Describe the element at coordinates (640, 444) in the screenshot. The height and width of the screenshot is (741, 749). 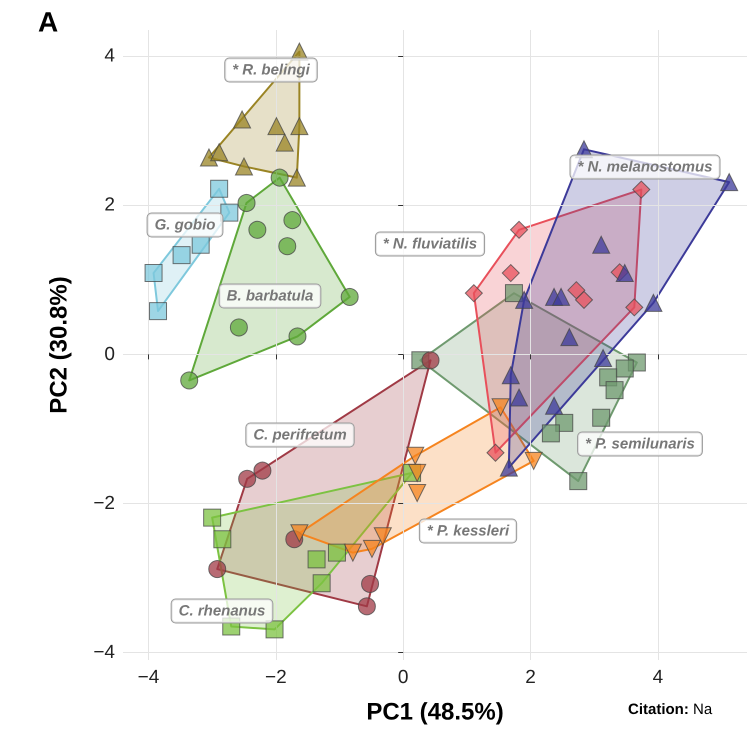
I see `series-label: * P. semilunaris` at that location.